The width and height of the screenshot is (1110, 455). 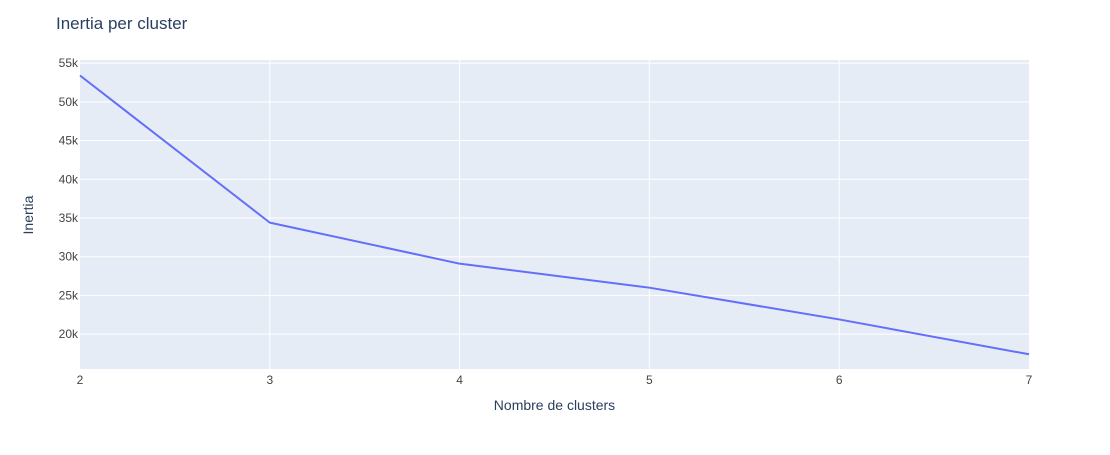 I want to click on x-tick-label: 4, so click(x=459, y=380).